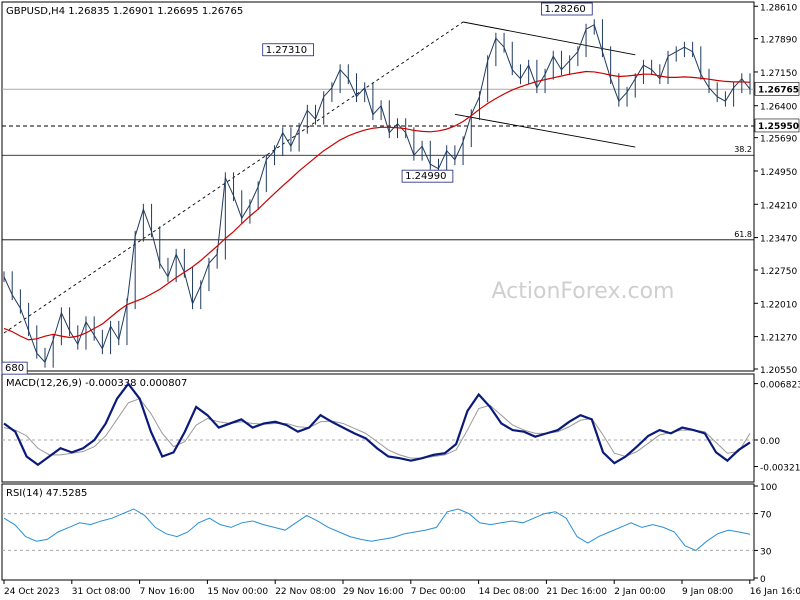 The image size is (800, 600). What do you see at coordinates (373, 592) in the screenshot?
I see `x-axis-tick-label: 29 Nov 16:00` at bounding box center [373, 592].